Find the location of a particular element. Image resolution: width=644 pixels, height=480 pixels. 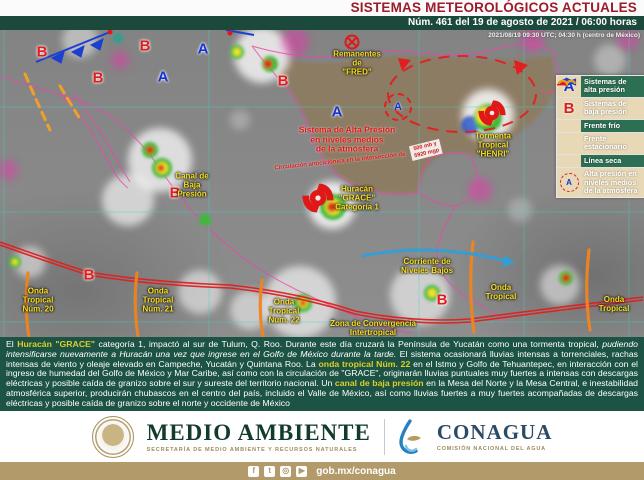

legend-label: Frente estacionario is located at coordinates (612, 143).